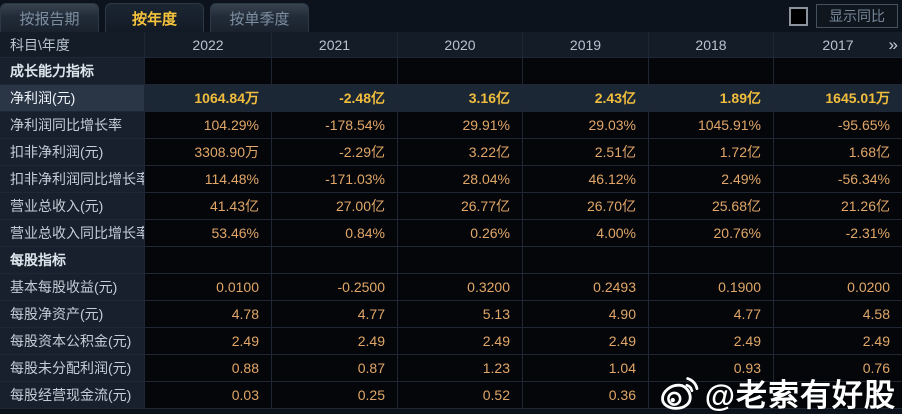  What do you see at coordinates (72, 152) in the screenshot?
I see `row-label: 扣非净利润(元)` at bounding box center [72, 152].